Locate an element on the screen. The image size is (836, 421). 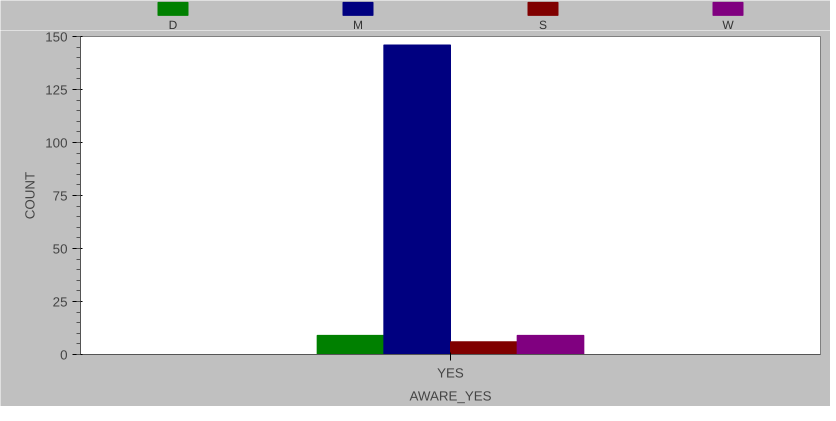
y-tick-label: 25 is located at coordinates (60, 302).